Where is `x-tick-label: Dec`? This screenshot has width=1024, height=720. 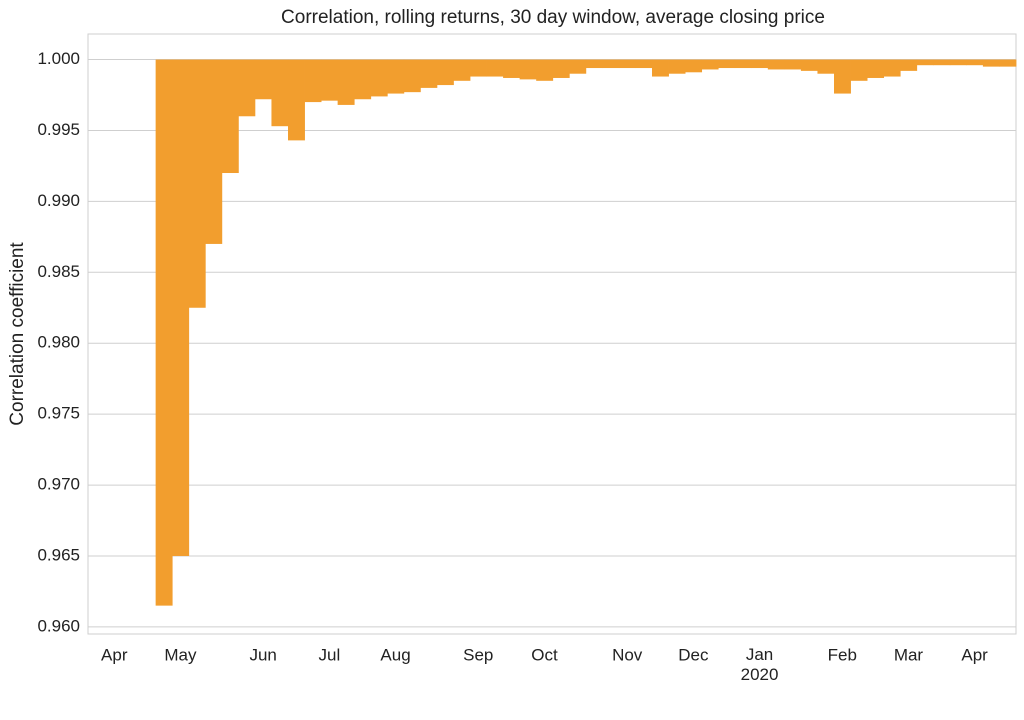 x-tick-label: Dec is located at coordinates (693, 654).